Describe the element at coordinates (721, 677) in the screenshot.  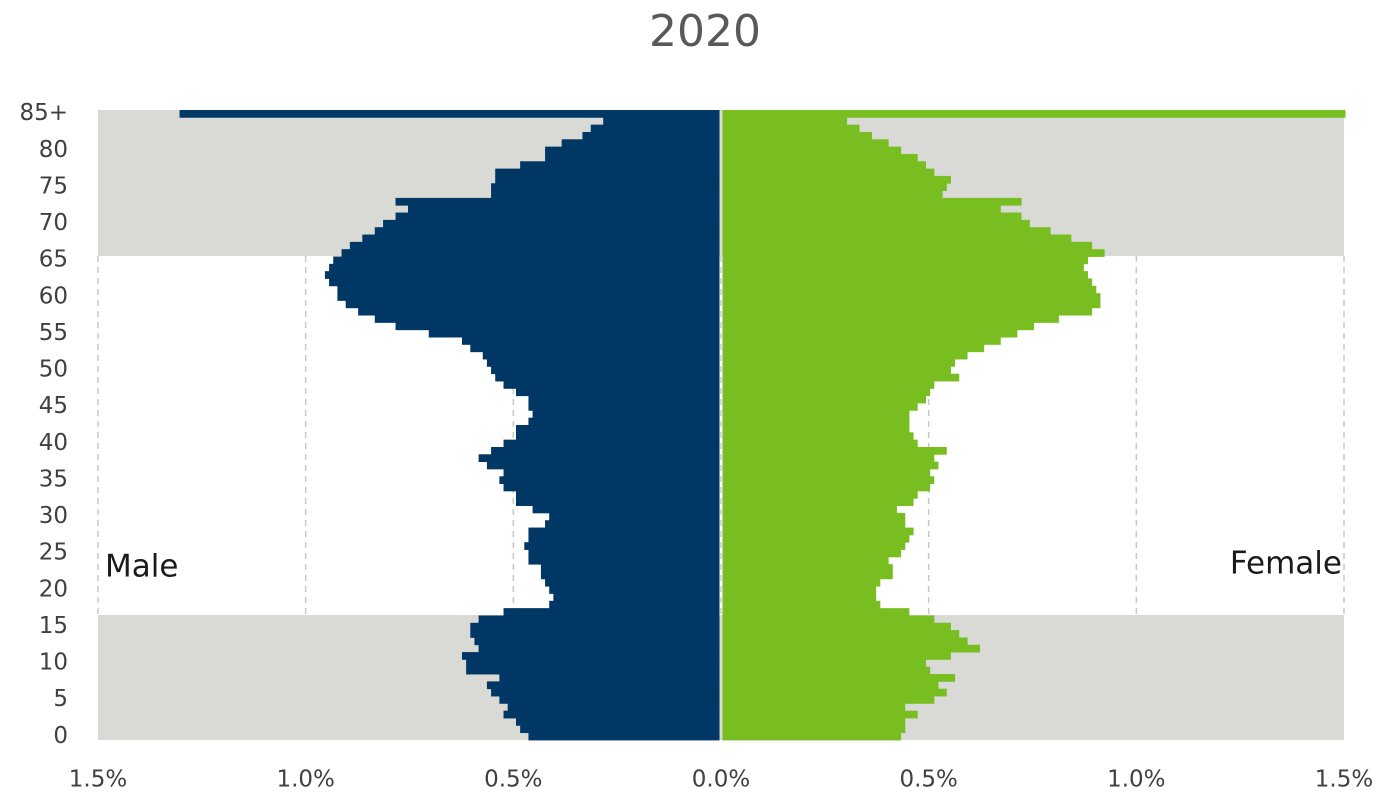
I see `age-band` at that location.